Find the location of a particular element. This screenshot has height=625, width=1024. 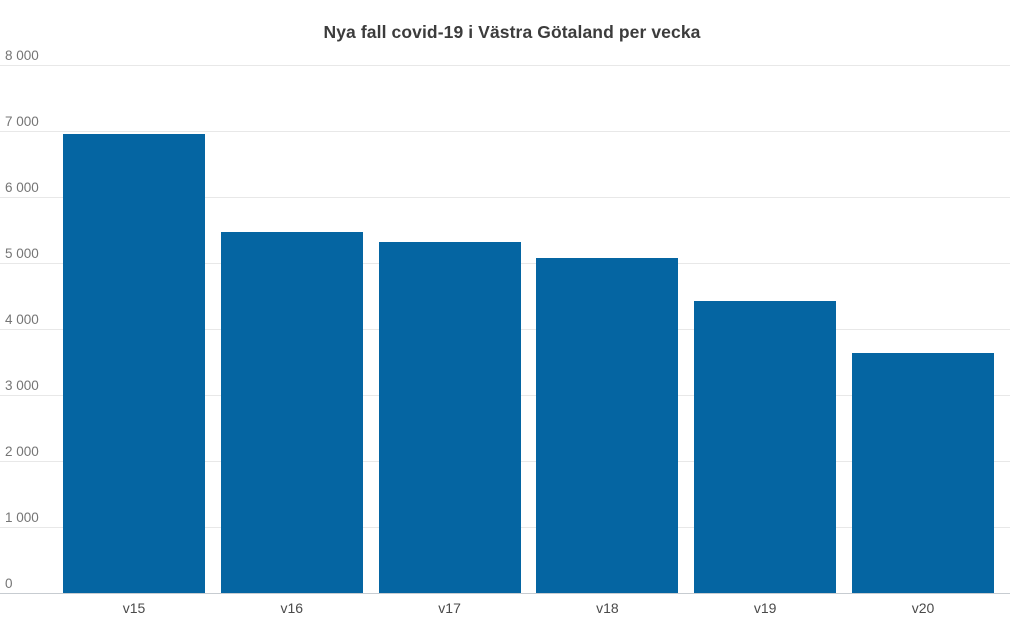

bar-v17 is located at coordinates (449, 417).